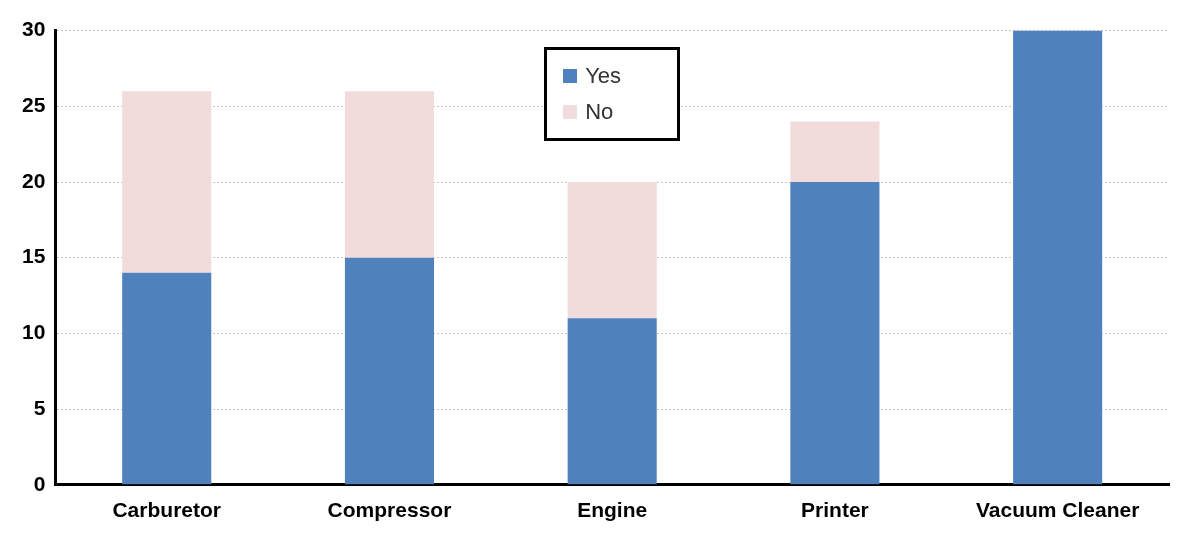 The image size is (1191, 550). Describe the element at coordinates (166, 510) in the screenshot. I see `x-tick-label: Carburetor` at that location.